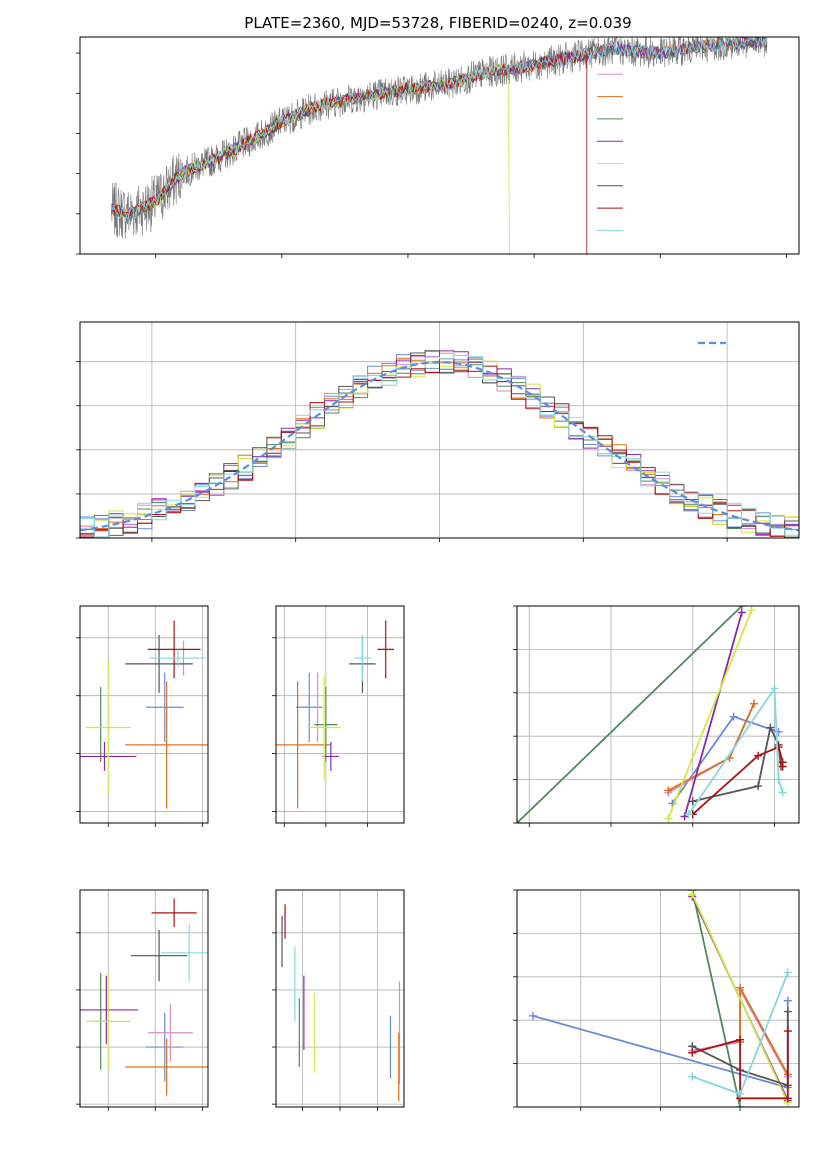 The width and height of the screenshot is (819, 1170). I want to click on axes-mass-vs-Z, so click(142, 1000).